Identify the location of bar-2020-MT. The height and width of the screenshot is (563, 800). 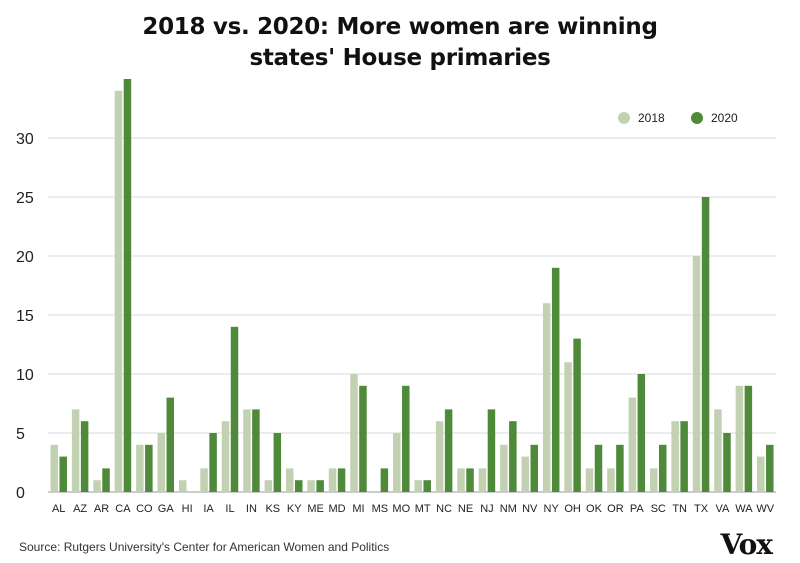
(427, 486).